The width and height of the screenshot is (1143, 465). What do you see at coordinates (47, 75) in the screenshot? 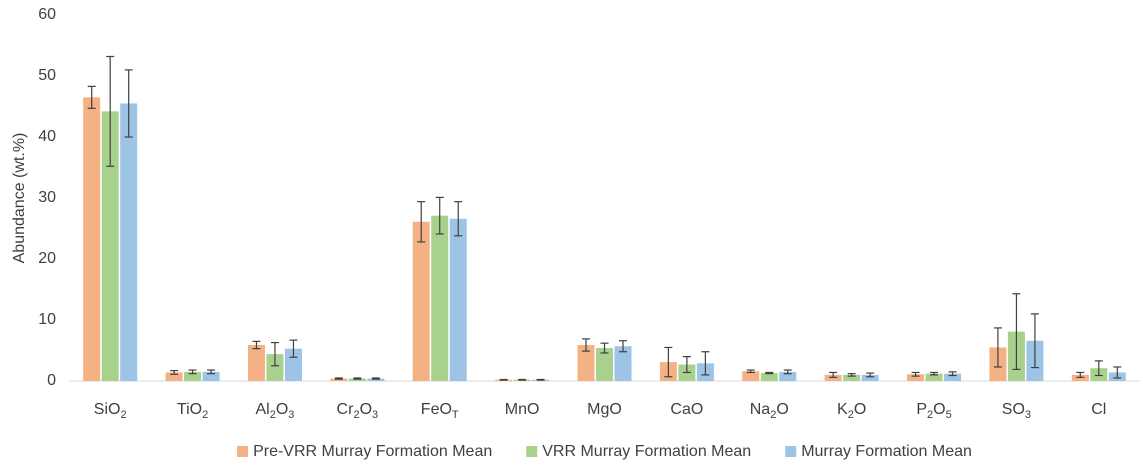
I see `y-tick-label: 50` at bounding box center [47, 75].